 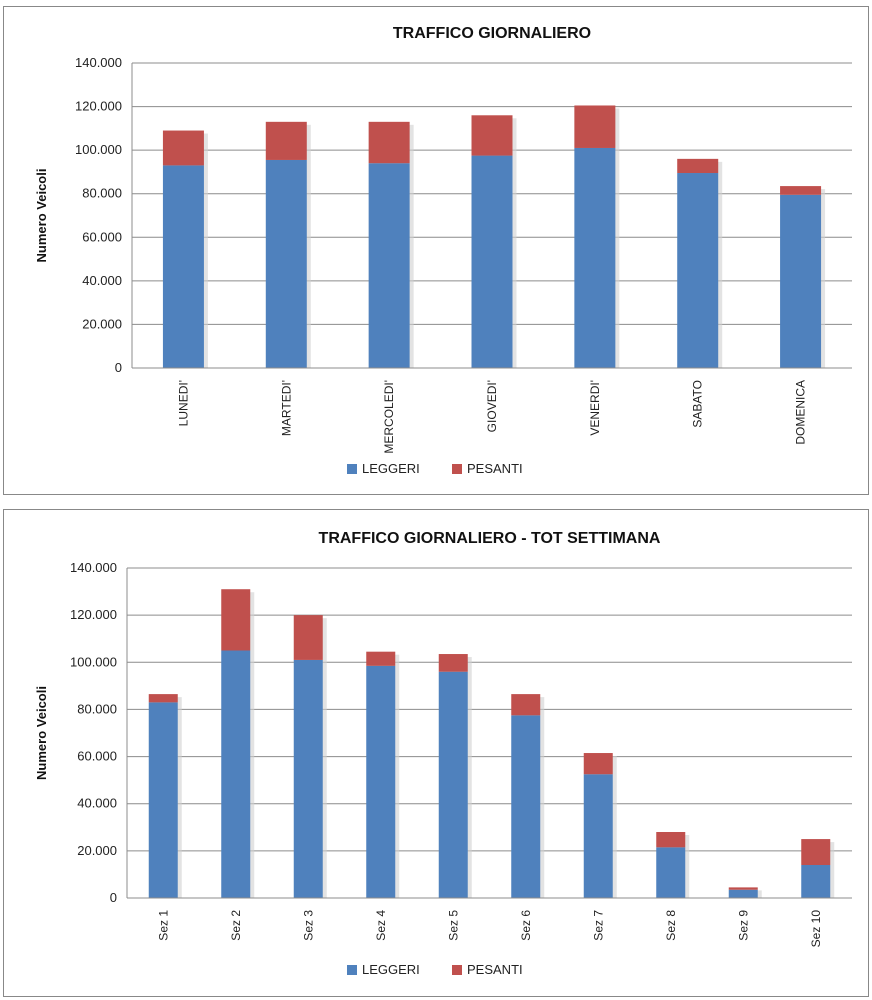 What do you see at coordinates (183, 403) in the screenshot?
I see `x-tick-label: LUNEDI'` at bounding box center [183, 403].